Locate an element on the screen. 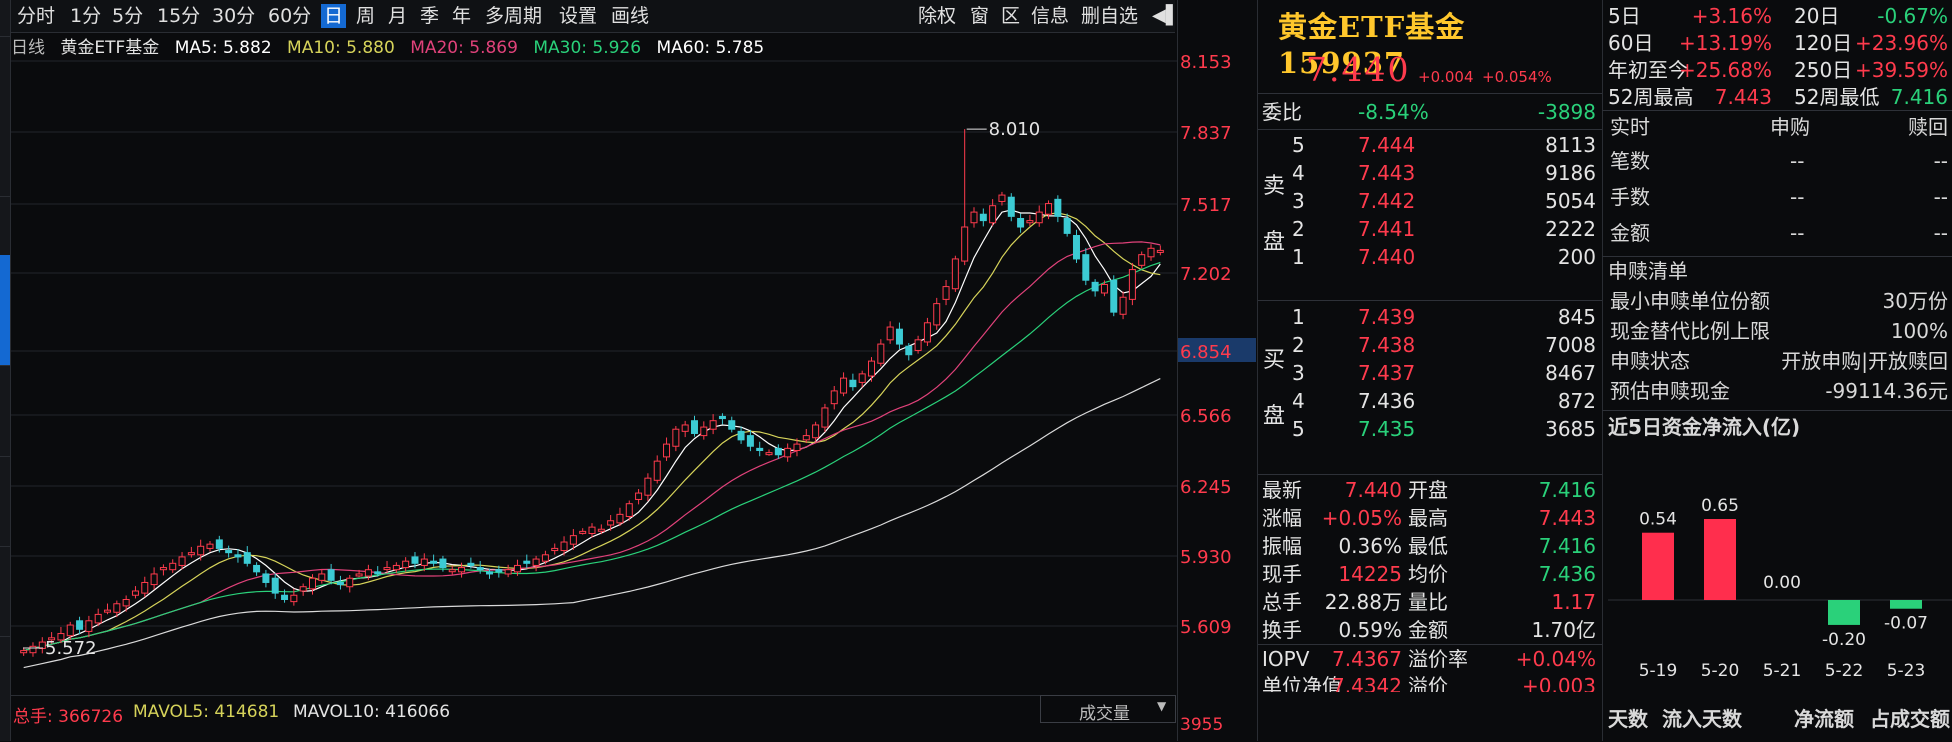 This screenshot has width=1952, height=742. order-ratio-row: 委比 -8.54% -3898 is located at coordinates (1430, 112).